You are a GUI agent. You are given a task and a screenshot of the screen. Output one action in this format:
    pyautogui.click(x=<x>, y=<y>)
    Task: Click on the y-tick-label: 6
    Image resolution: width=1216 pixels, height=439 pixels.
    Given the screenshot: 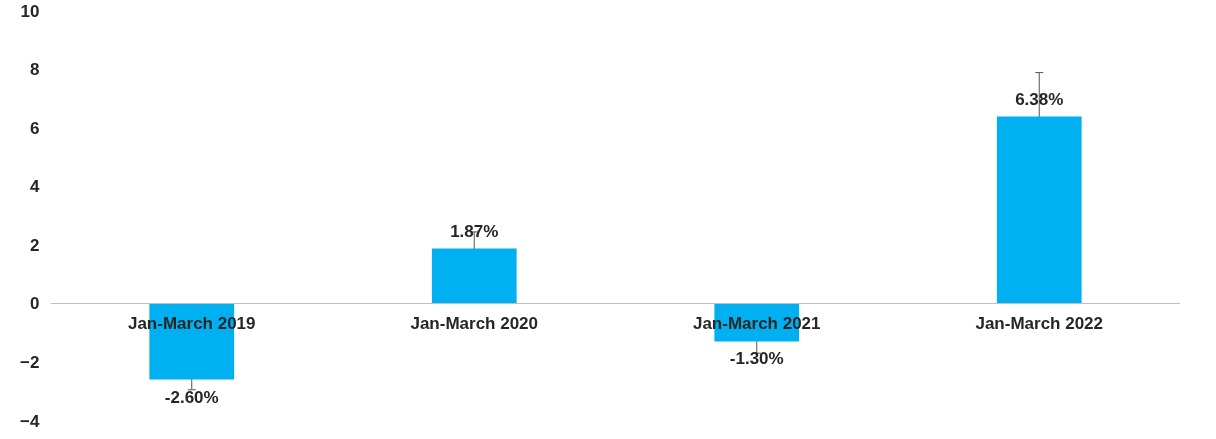 What is the action you would take?
    pyautogui.click(x=35, y=128)
    